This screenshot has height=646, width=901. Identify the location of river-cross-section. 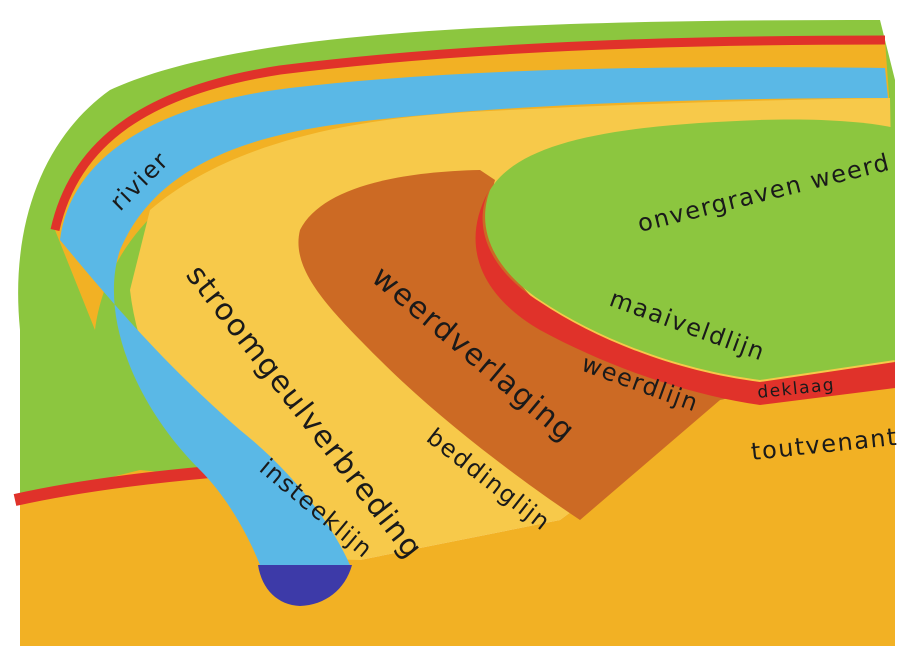
(305, 585).